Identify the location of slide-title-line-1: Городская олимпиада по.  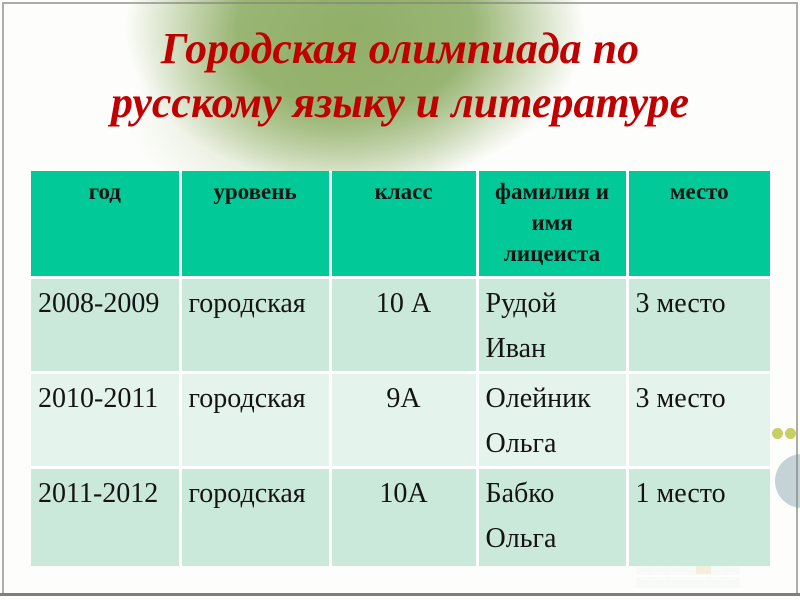
(400, 48).